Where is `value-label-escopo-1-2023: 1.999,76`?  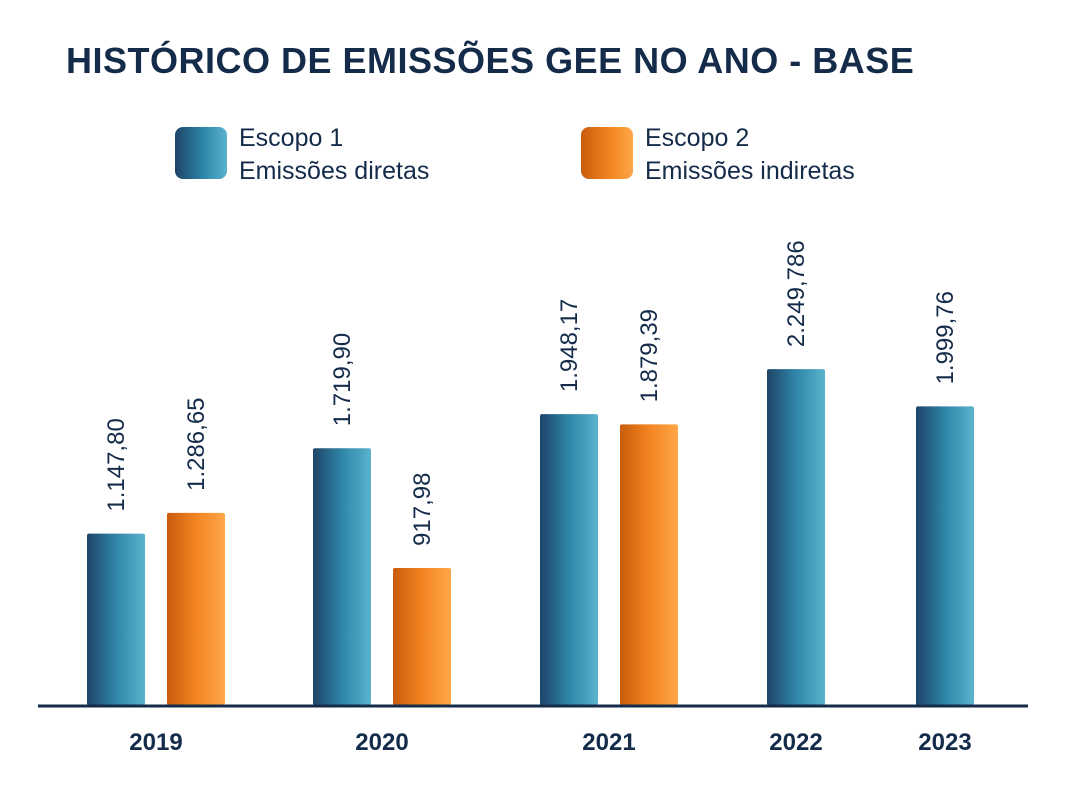 value-label-escopo-1-2023: 1.999,76 is located at coordinates (945, 337).